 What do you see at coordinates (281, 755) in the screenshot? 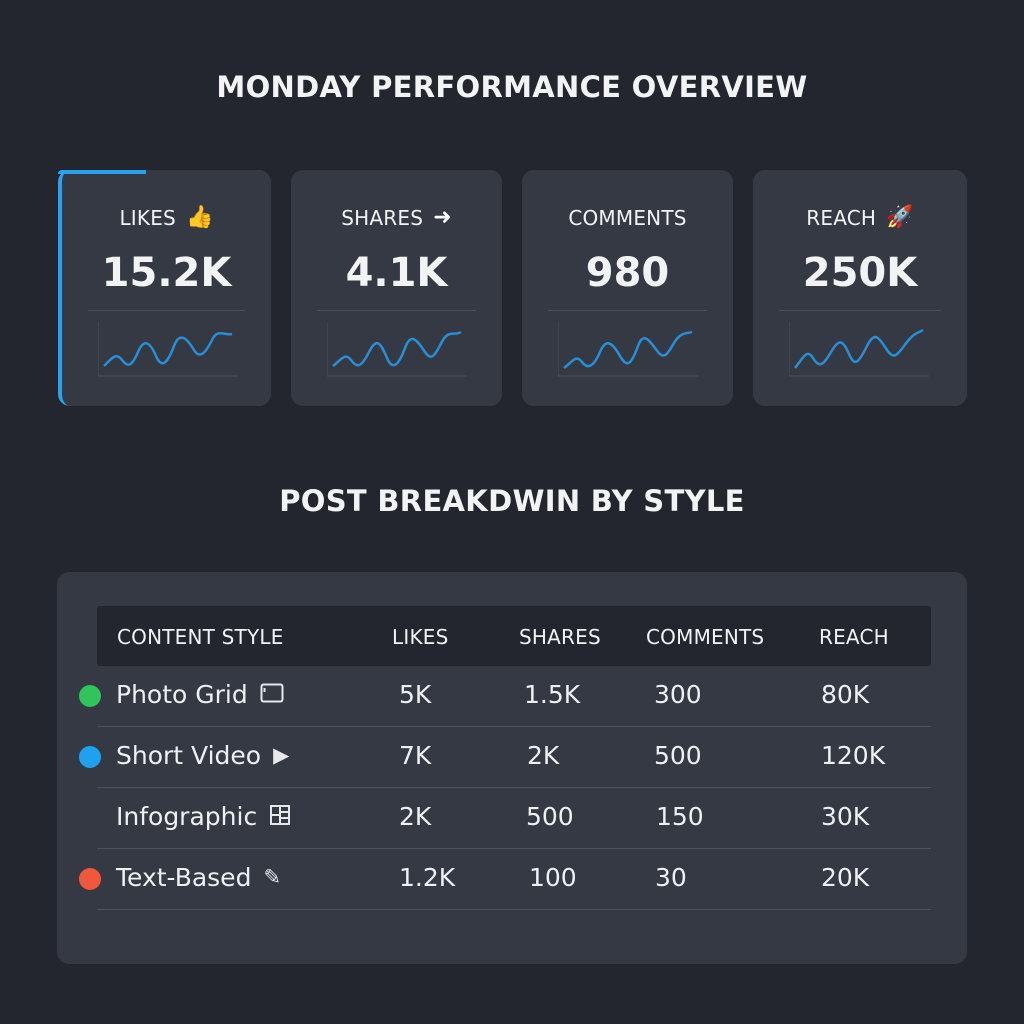
I see `play-icon: ▶` at bounding box center [281, 755].